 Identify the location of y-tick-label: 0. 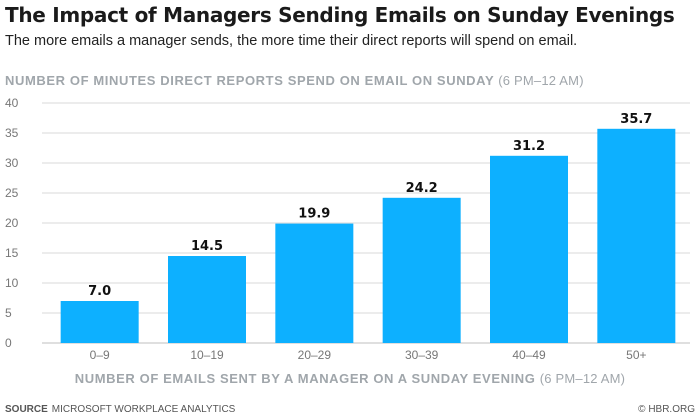
(8, 343).